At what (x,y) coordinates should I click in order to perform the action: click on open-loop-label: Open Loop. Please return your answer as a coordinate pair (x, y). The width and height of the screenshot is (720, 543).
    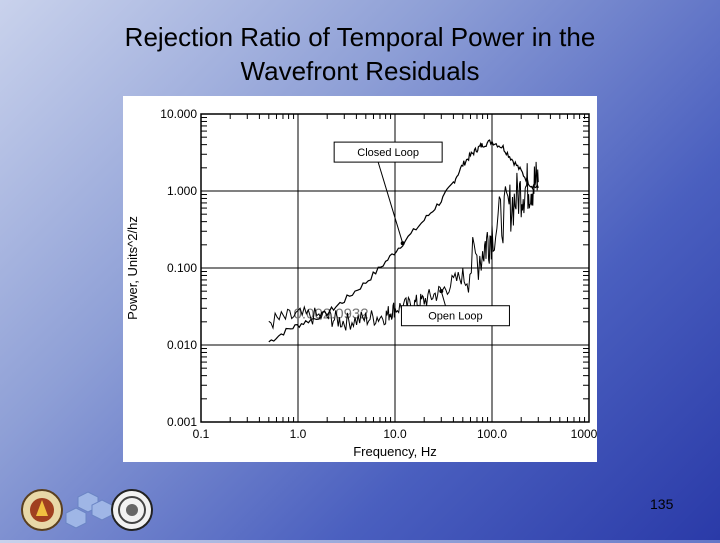
    Looking at the image, I should click on (455, 317).